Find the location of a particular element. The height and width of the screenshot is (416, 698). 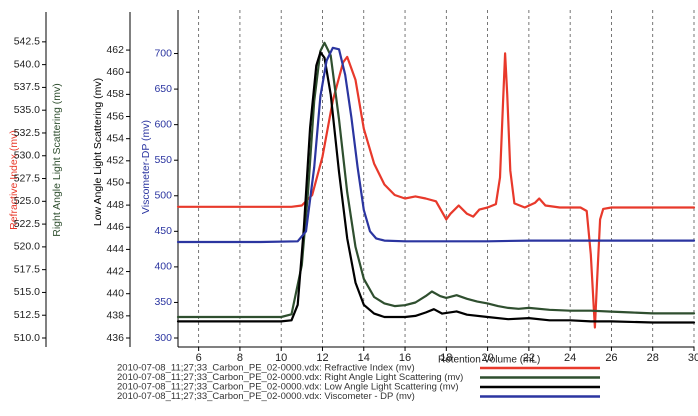

x-tick-label: 26 is located at coordinates (611, 358).